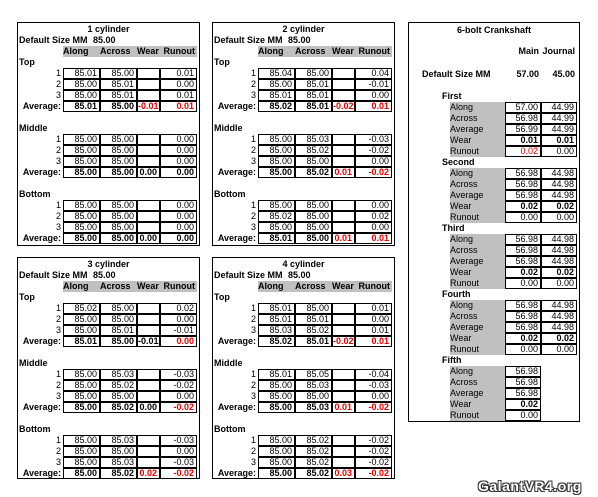 This screenshot has height=497, width=598. I want to click on runout: -0.04, so click(373, 374).